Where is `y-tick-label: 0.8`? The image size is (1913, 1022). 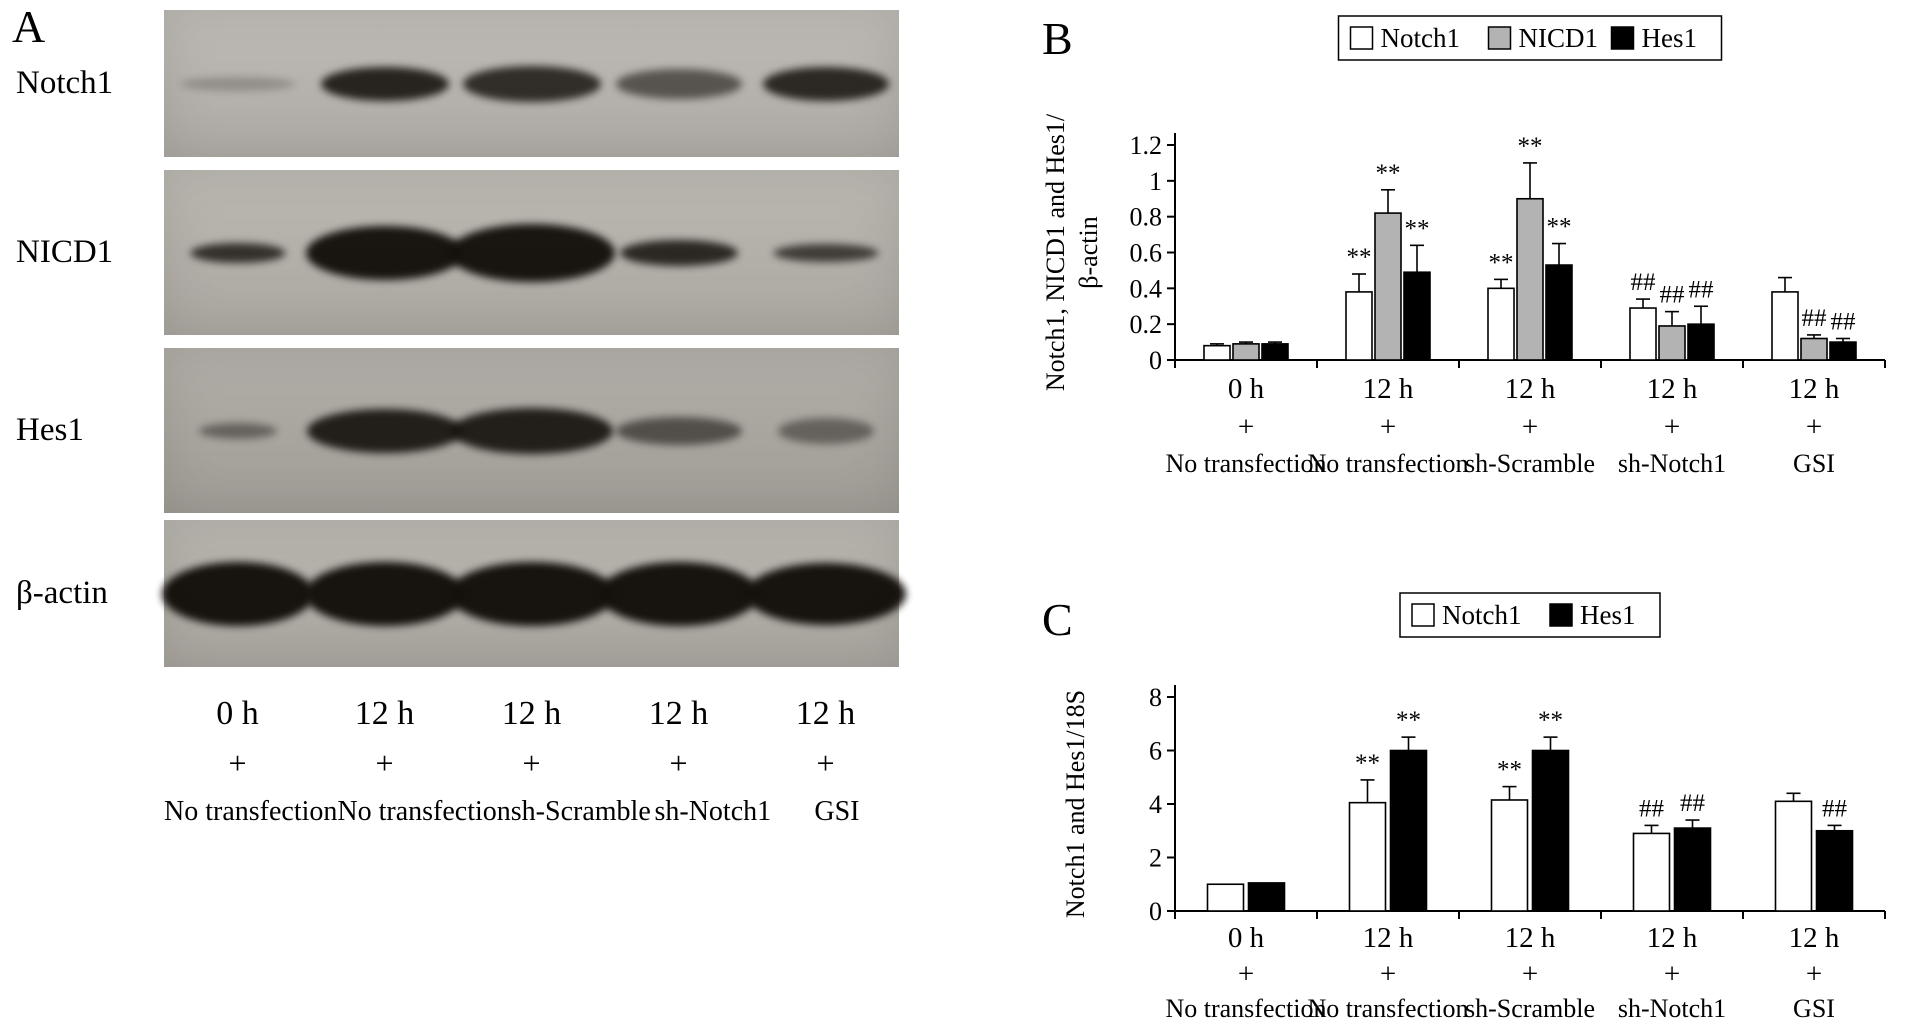
y-tick-label: 0.8 is located at coordinates (1146, 217).